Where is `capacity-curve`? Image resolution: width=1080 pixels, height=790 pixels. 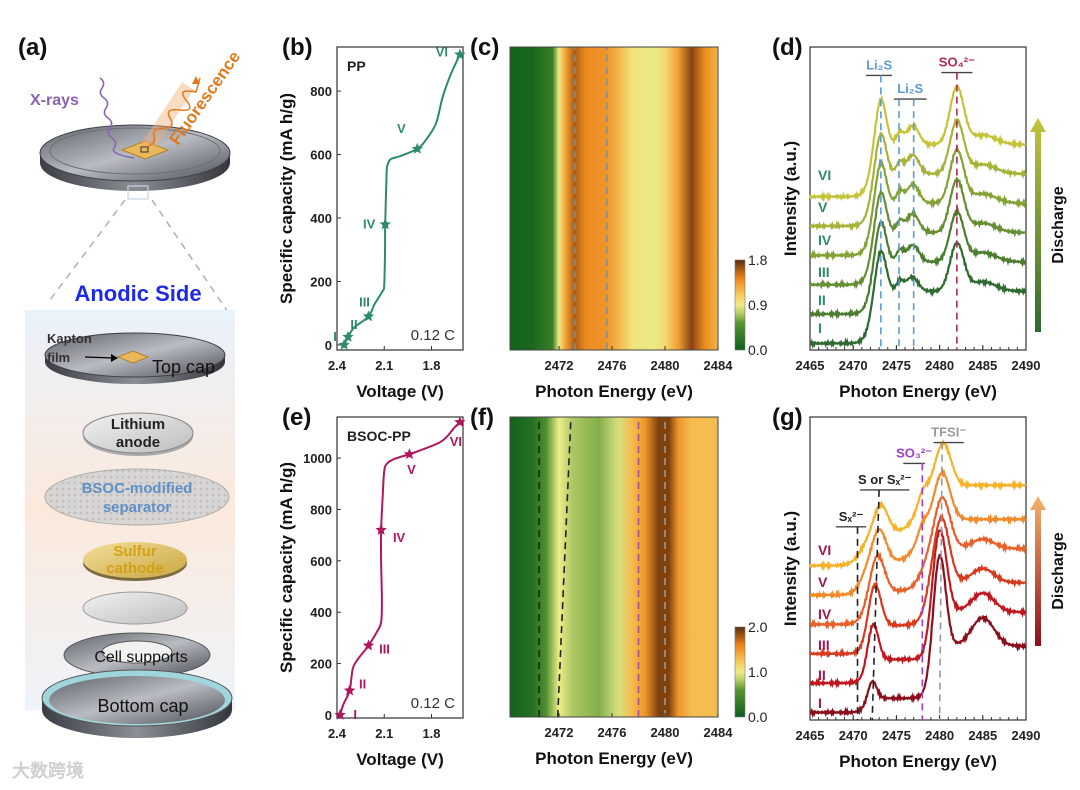
capacity-curve is located at coordinates (400, 568).